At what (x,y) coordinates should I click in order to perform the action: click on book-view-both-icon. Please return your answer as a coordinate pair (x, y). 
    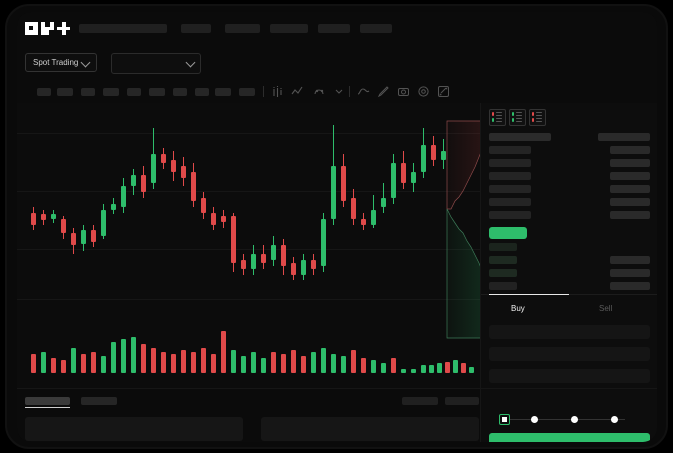
    Looking at the image, I should click on (497, 117).